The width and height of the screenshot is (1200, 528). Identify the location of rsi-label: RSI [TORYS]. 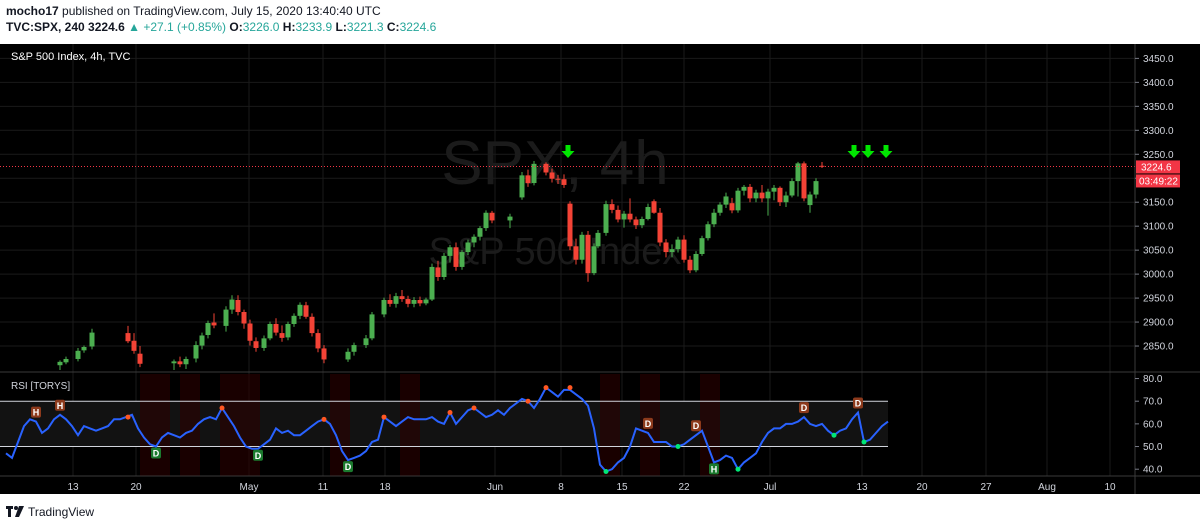
(40, 386).